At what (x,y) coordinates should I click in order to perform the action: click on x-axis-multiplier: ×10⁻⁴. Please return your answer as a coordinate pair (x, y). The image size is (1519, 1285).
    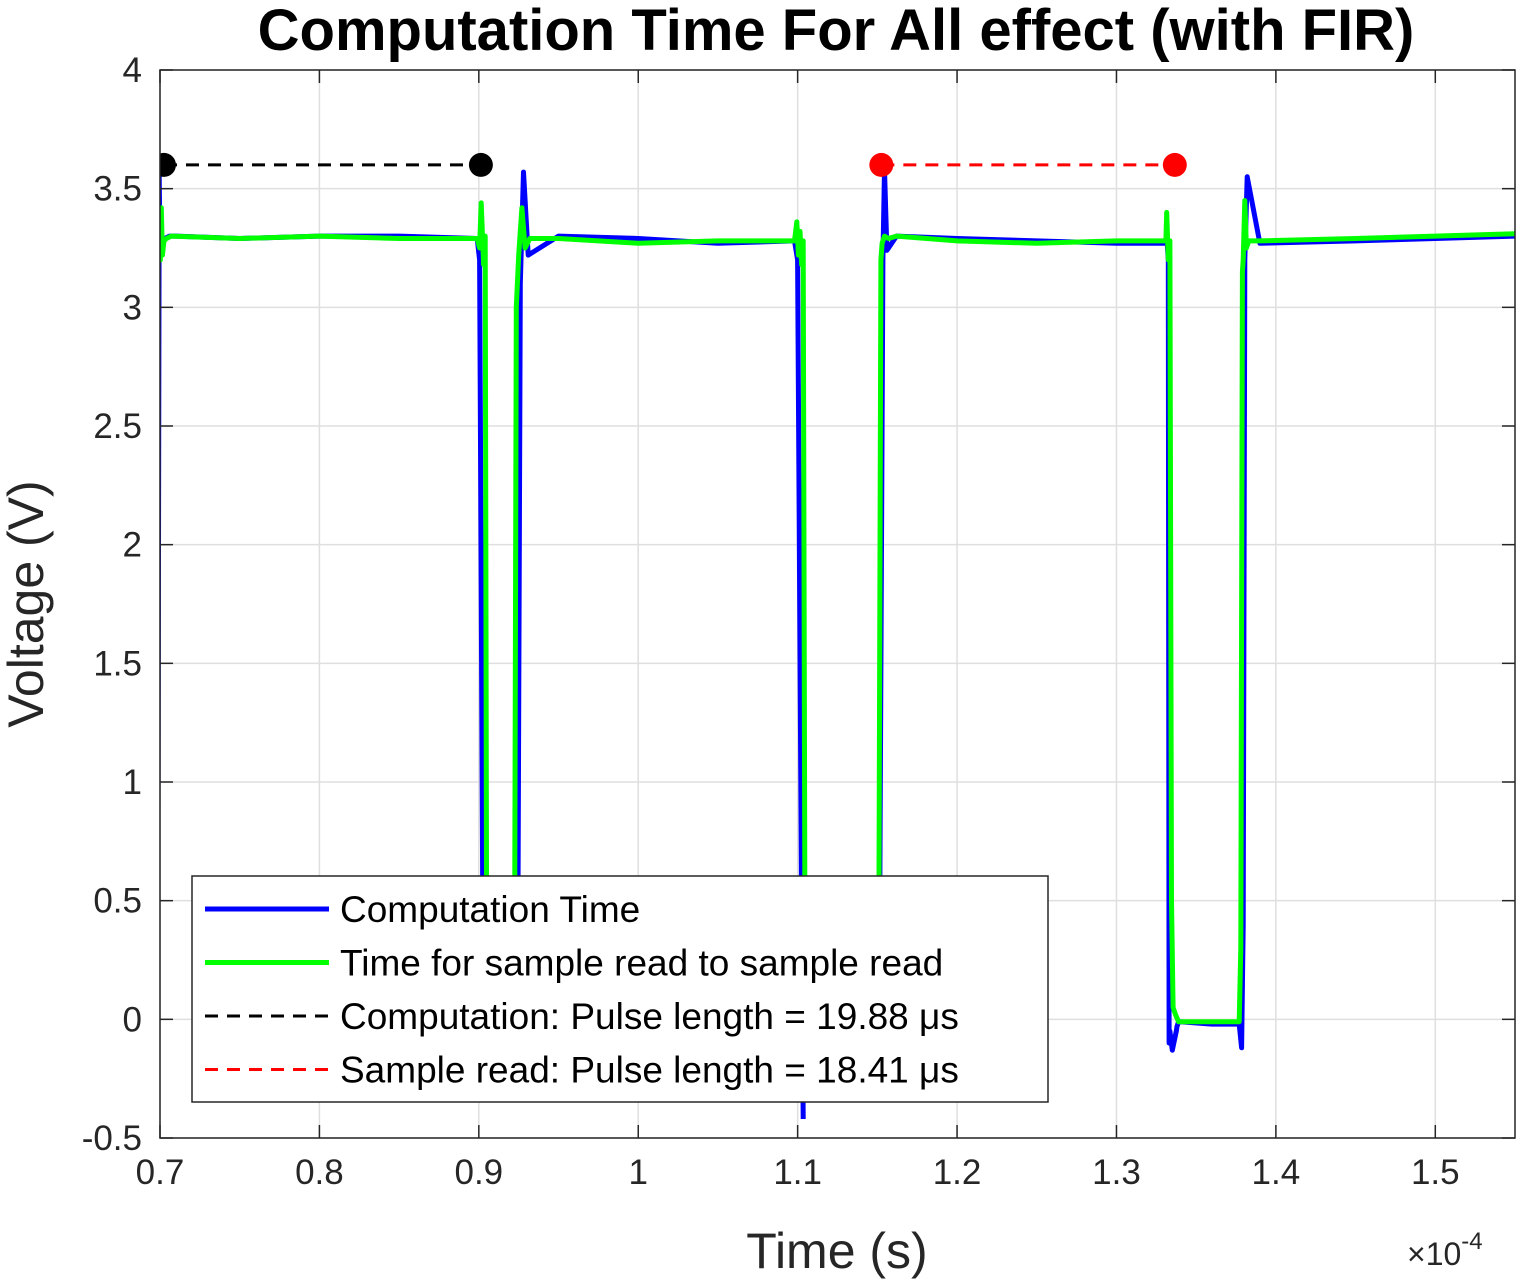
    Looking at the image, I should click on (1445, 1250).